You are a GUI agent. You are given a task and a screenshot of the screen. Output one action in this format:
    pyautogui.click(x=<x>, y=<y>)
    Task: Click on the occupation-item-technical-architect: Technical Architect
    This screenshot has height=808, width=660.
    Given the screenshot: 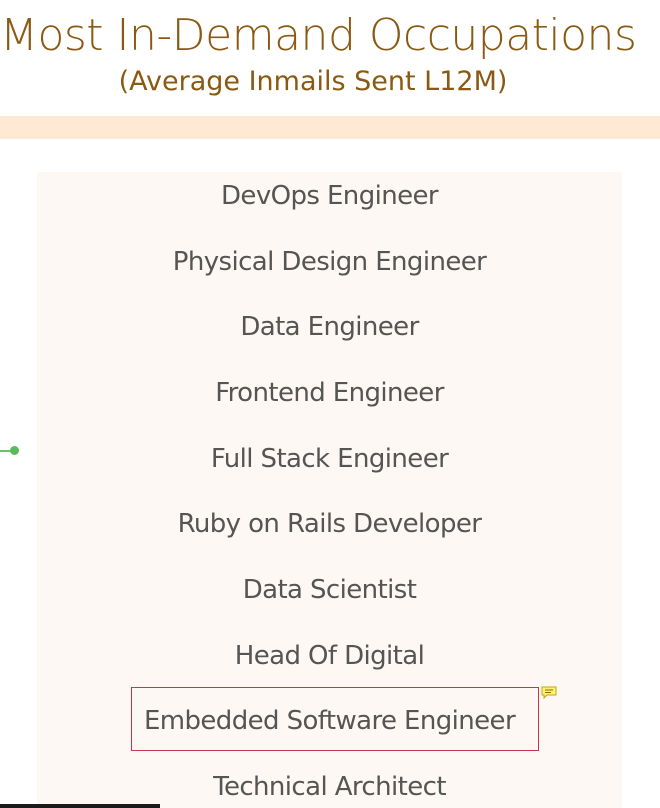 What is the action you would take?
    pyautogui.click(x=329, y=787)
    